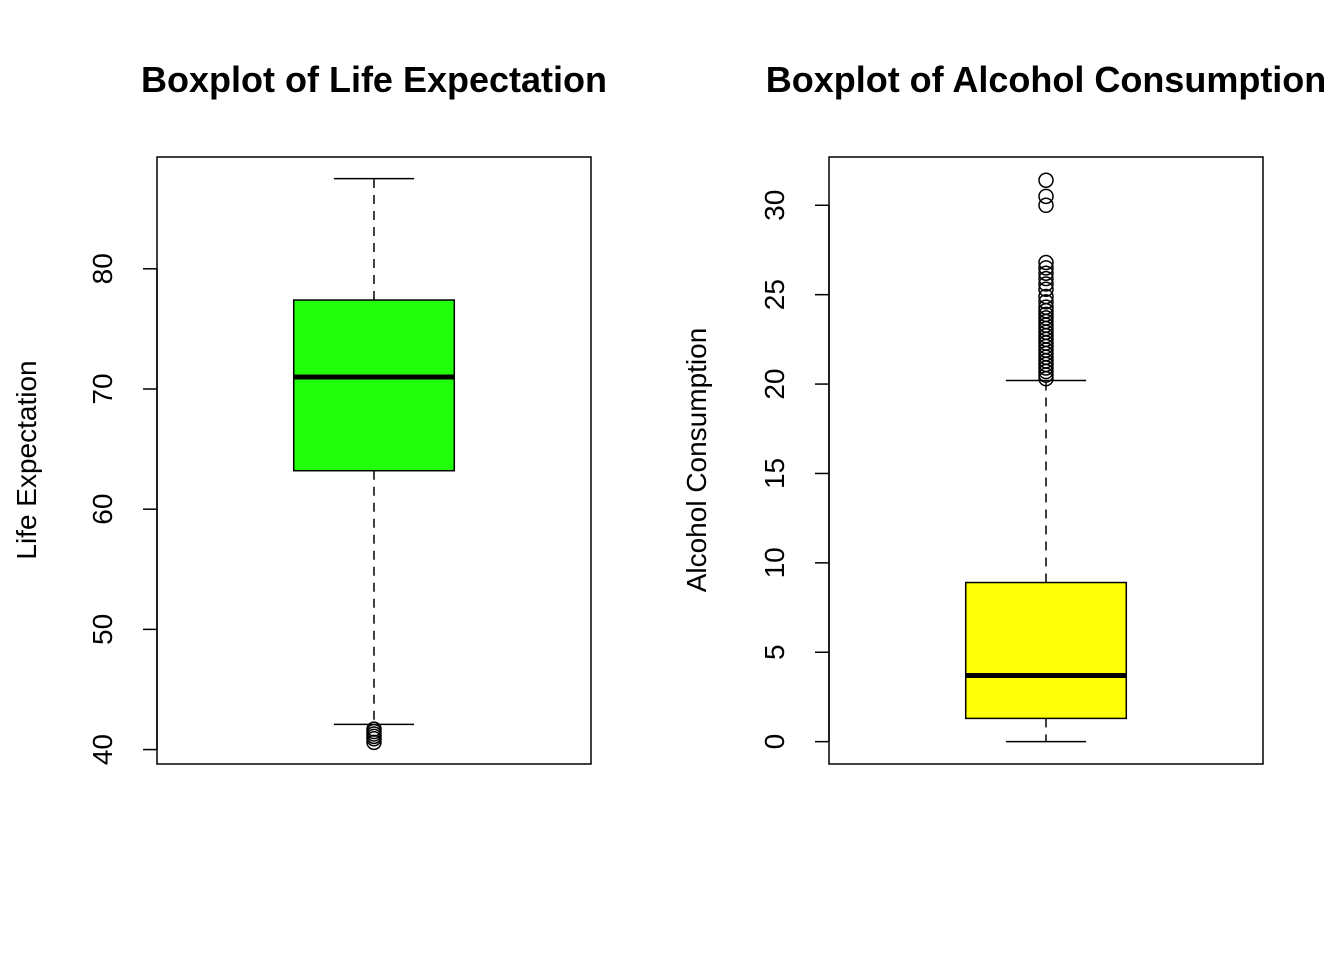  What do you see at coordinates (374, 79) in the screenshot?
I see `chart-title: Boxplot of Life Expectation` at bounding box center [374, 79].